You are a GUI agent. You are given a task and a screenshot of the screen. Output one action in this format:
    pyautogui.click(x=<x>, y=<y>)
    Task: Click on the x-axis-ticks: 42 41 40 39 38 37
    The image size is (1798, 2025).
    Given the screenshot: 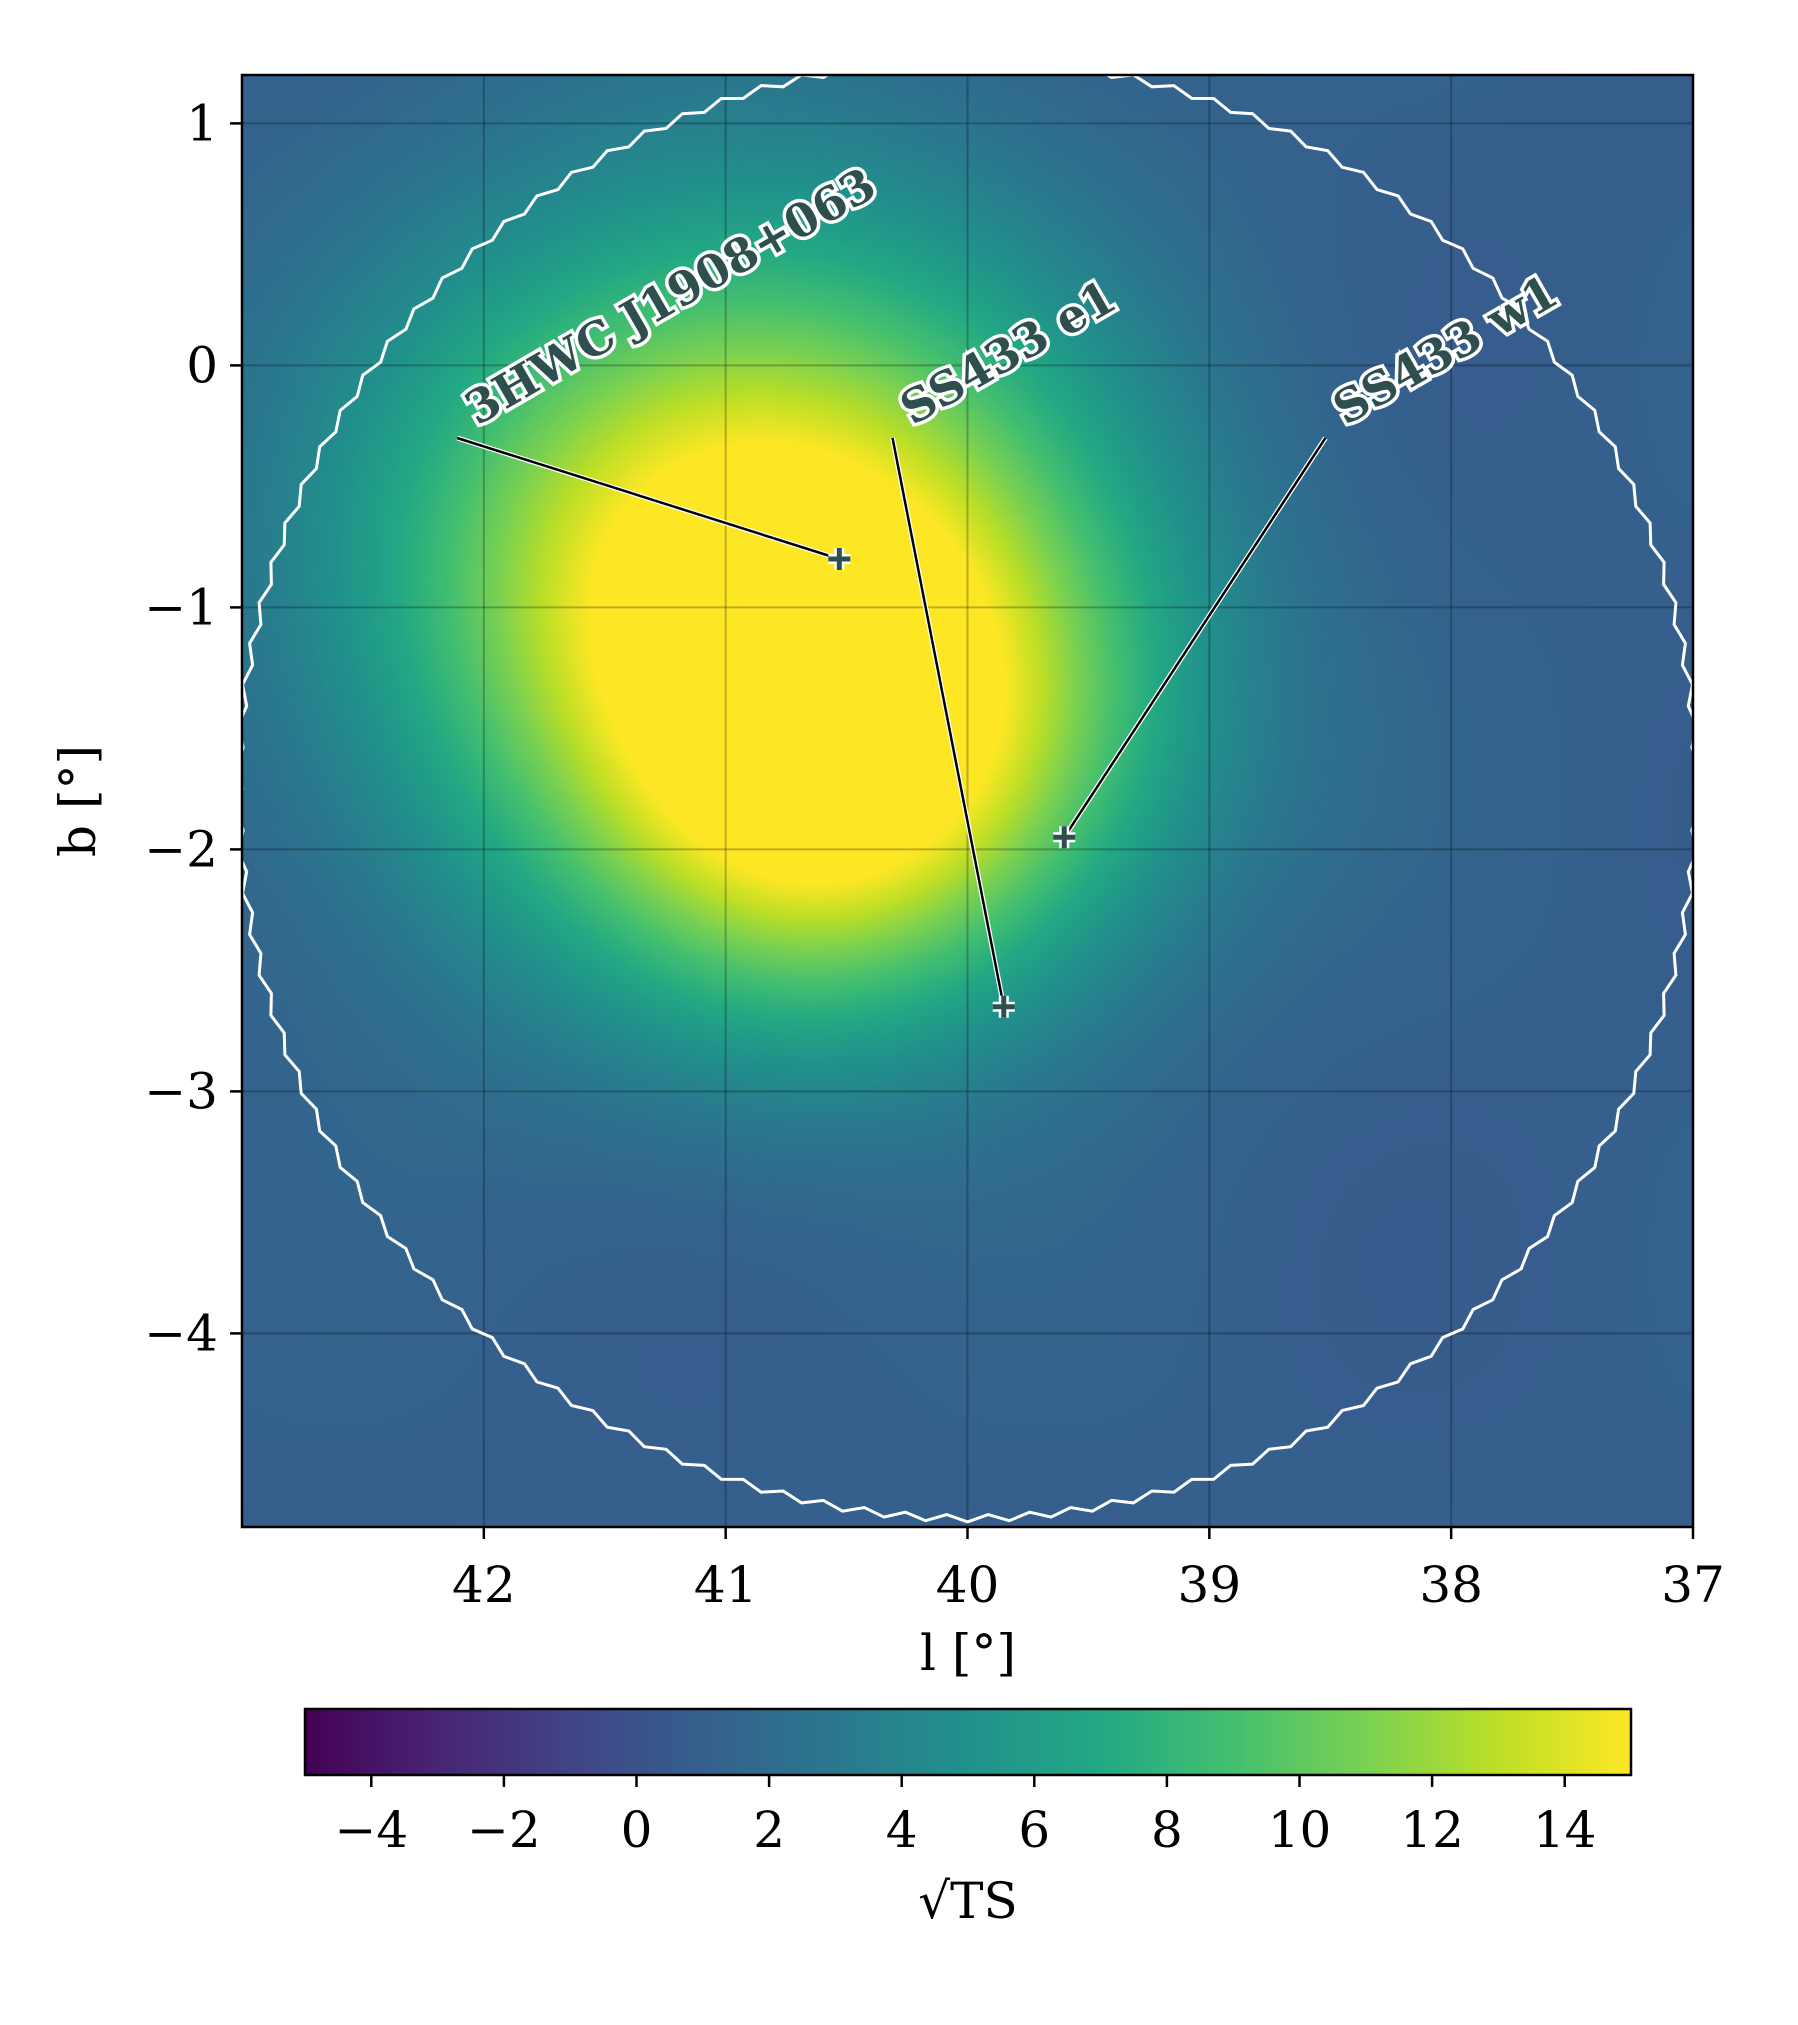 What is the action you would take?
    pyautogui.click(x=1088, y=1570)
    